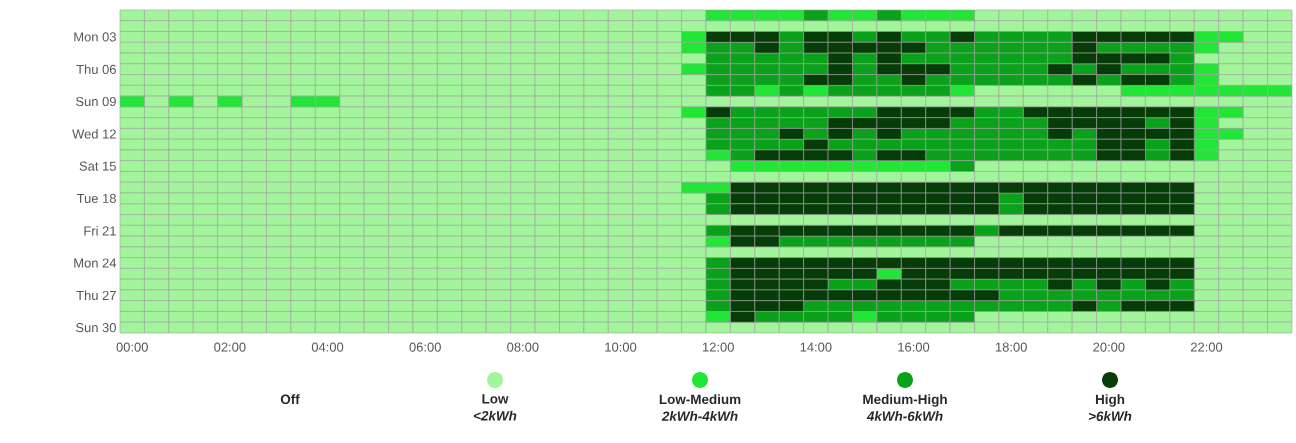  Describe the element at coordinates (100, 231) in the screenshot. I see `y-tick-label: Fri 21` at that location.